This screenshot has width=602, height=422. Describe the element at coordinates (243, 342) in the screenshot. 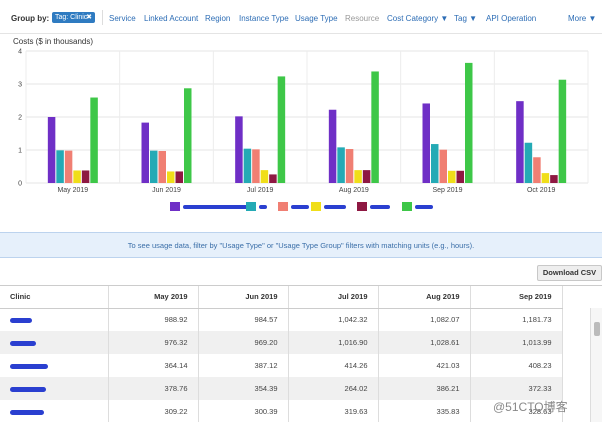

I see `table-cell: 969.20` at that location.